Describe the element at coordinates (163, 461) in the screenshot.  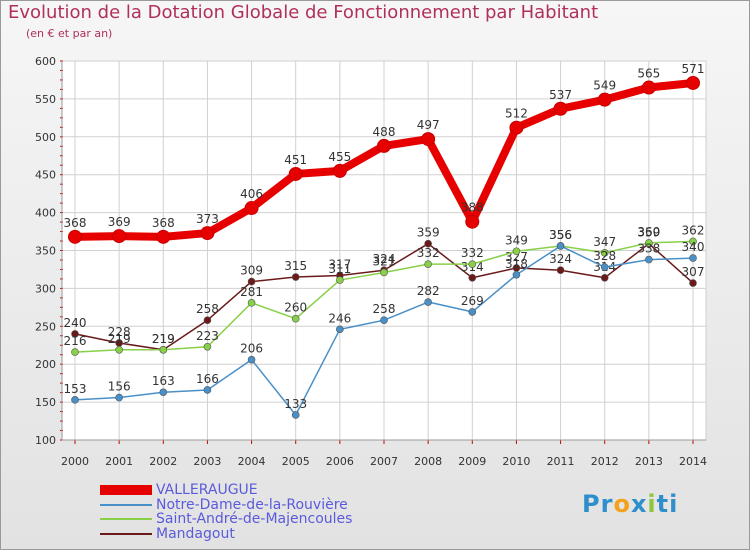
I see `x-tick-label: 2002` at that location.